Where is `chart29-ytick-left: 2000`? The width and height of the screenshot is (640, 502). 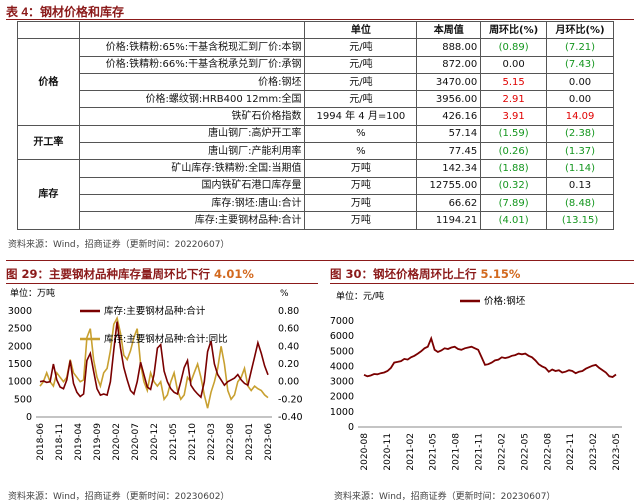 chart29-ytick-left: 2000 is located at coordinates (20, 346).